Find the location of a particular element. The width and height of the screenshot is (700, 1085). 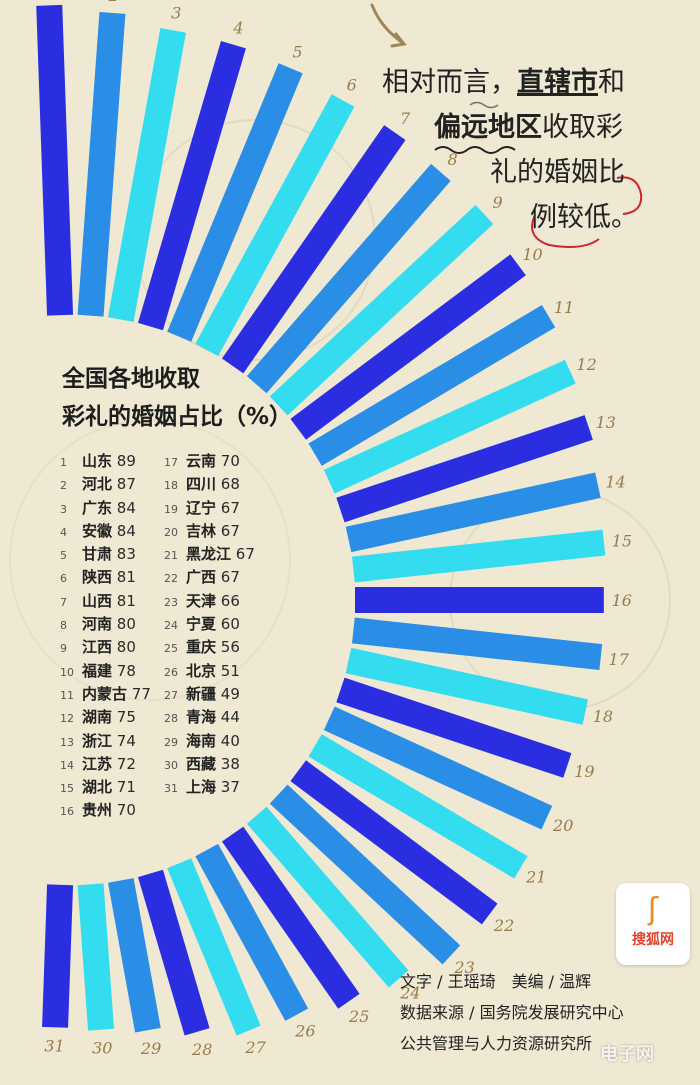

list-item: 26 北京 51 is located at coordinates (209, 671).